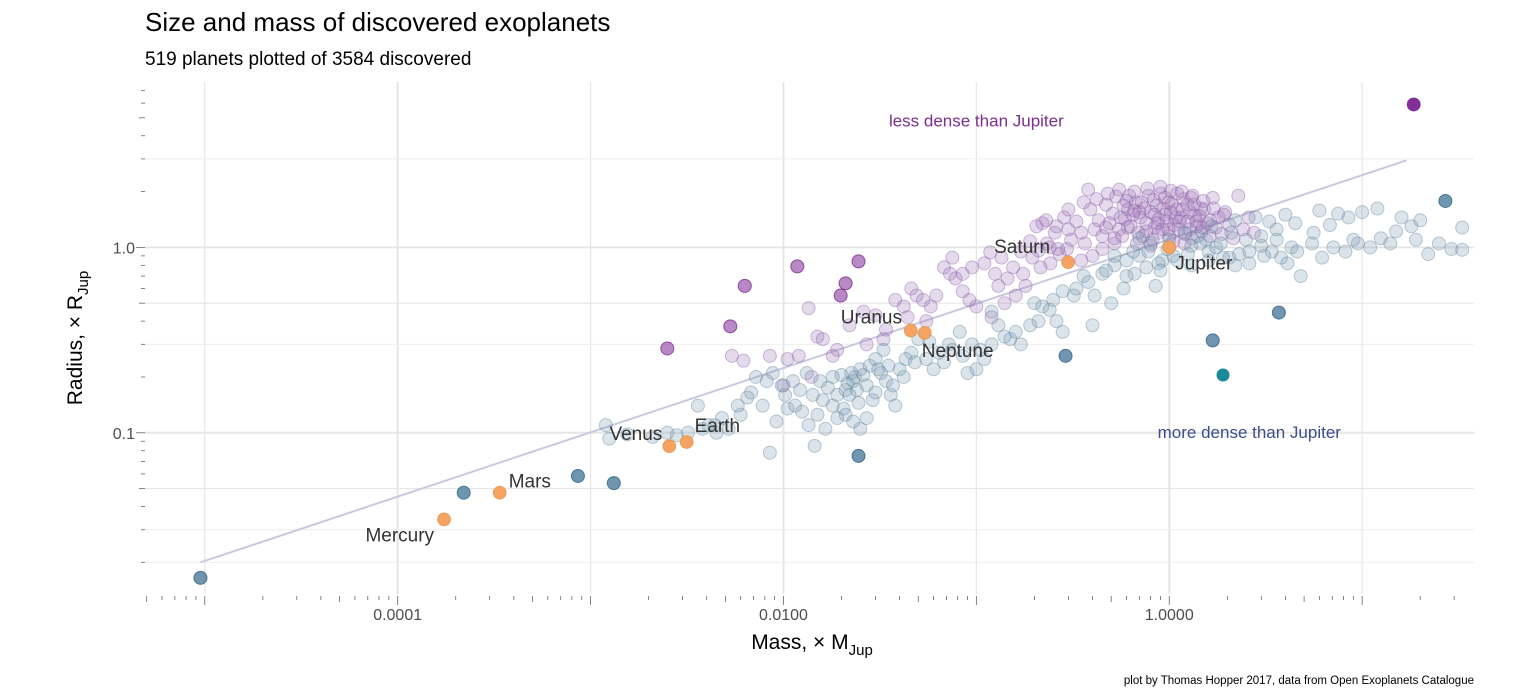 This screenshot has width=1540, height=700. I want to click on outlier-low-density-point, so click(730, 326).